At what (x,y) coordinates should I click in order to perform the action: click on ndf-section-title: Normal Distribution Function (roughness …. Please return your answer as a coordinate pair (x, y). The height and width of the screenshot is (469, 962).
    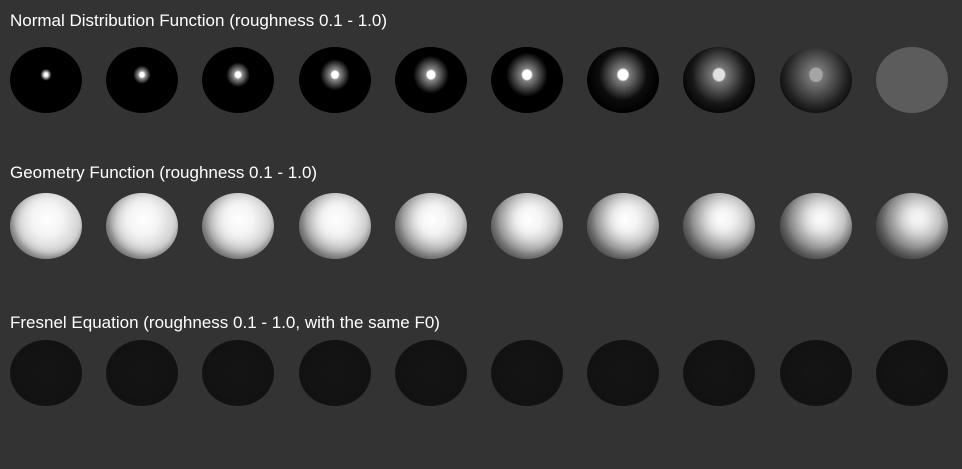
    Looking at the image, I should click on (198, 21).